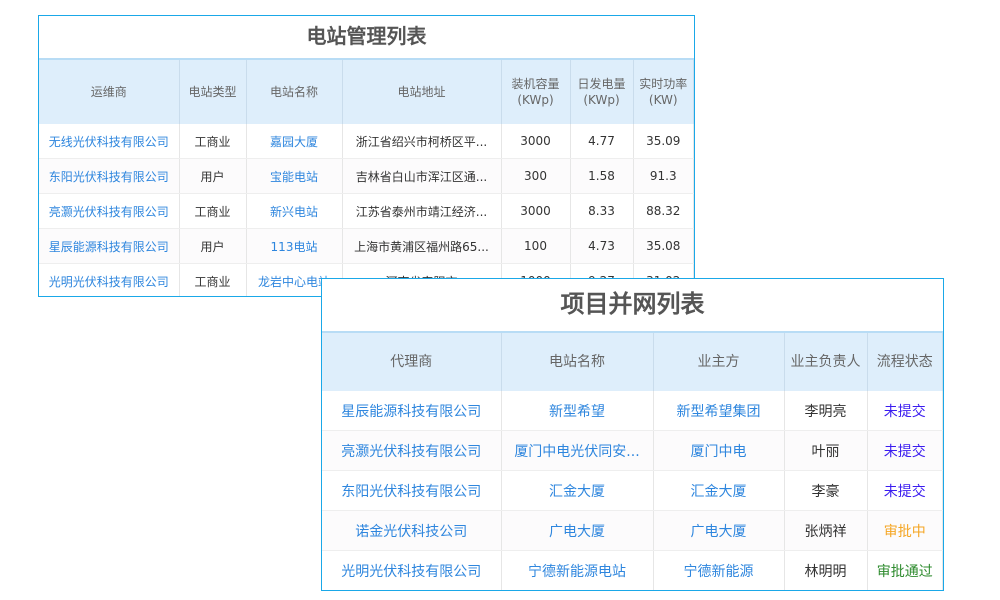 This screenshot has width=1000, height=600. Describe the element at coordinates (663, 92) in the screenshot. I see `column-header: 实时功率(KW)` at that location.